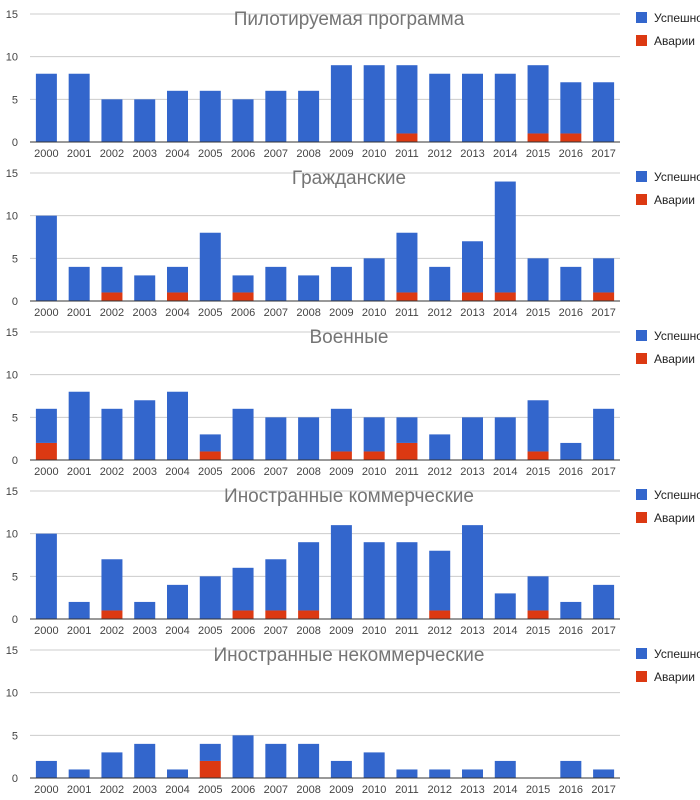 The image size is (700, 800). What do you see at coordinates (641, 335) in the screenshot?
I see `legend-swatch-success` at bounding box center [641, 335].